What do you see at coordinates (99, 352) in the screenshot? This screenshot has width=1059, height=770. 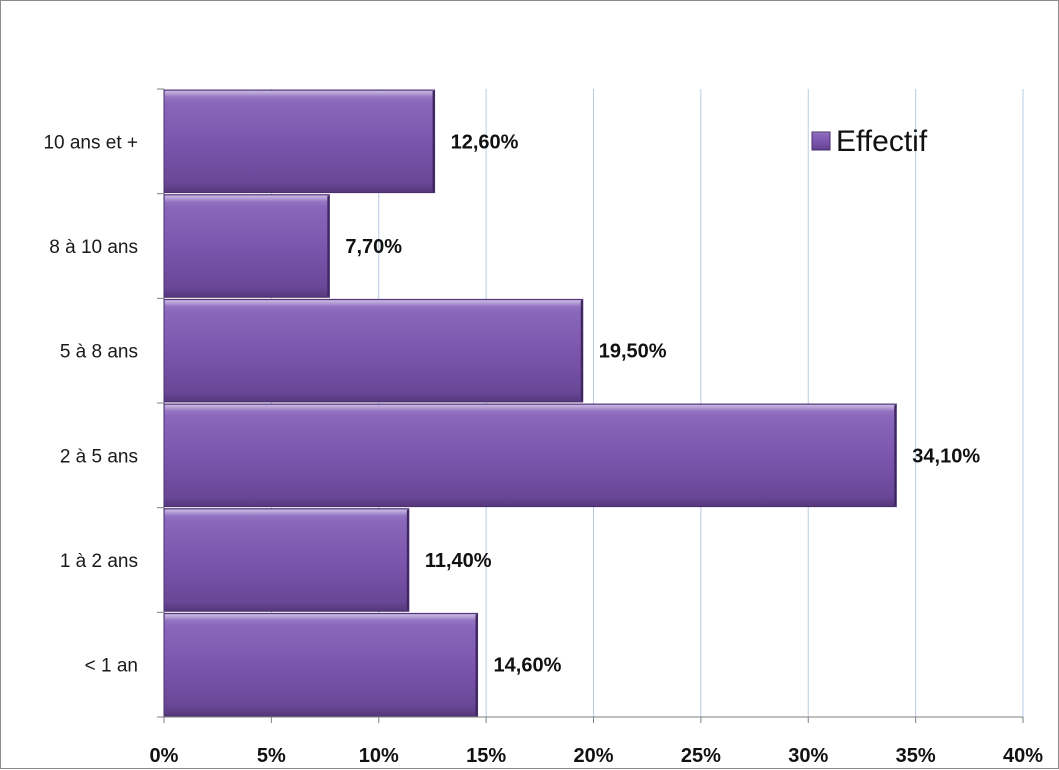 I see `category-label: 5 à 8 ans` at bounding box center [99, 352].